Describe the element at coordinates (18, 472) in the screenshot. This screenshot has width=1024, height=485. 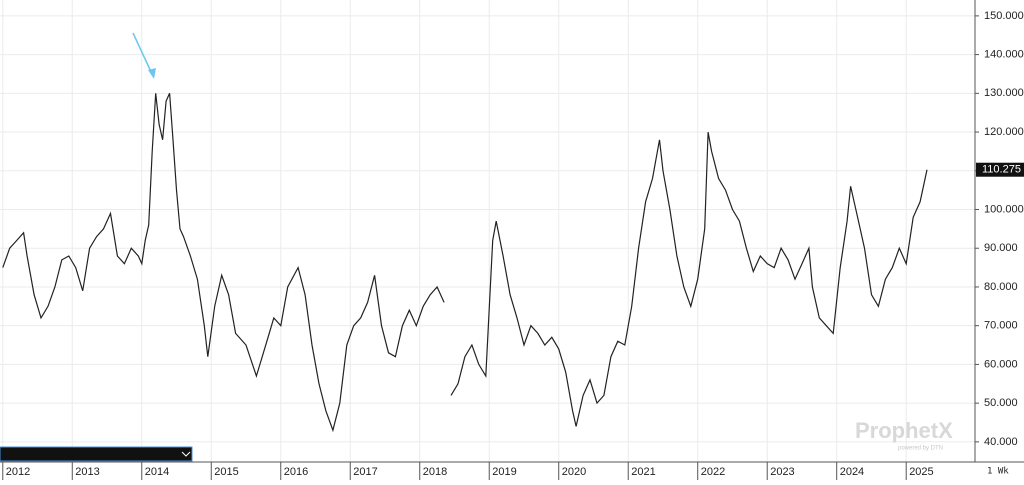
I see `x-tick-label: 2012` at that location.